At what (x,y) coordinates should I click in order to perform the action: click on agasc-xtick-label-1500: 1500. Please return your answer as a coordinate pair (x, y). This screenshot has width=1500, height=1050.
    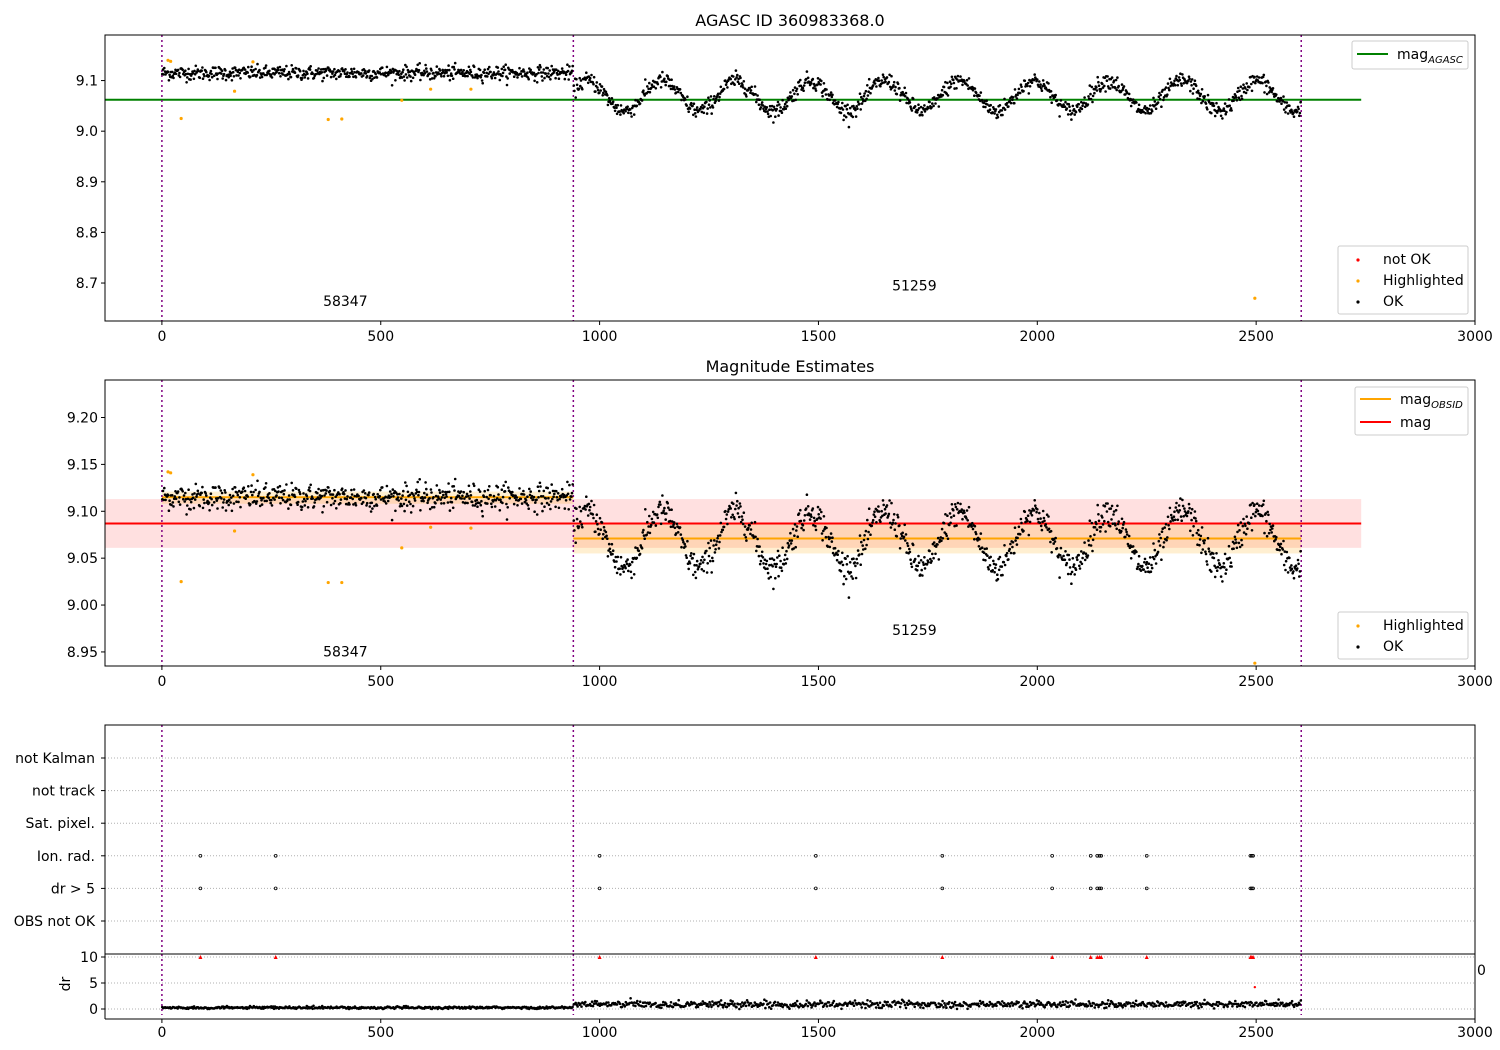
    Looking at the image, I should click on (819, 337).